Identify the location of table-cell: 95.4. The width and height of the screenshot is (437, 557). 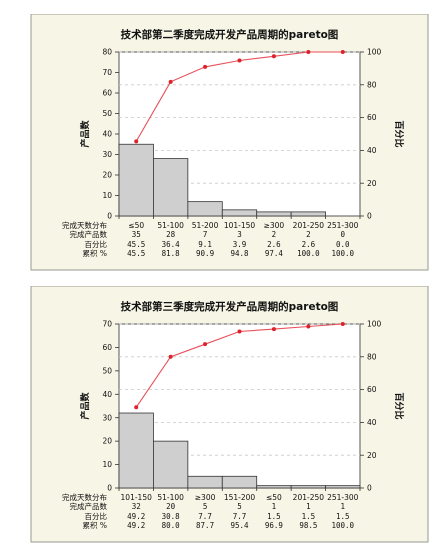
(239, 525).